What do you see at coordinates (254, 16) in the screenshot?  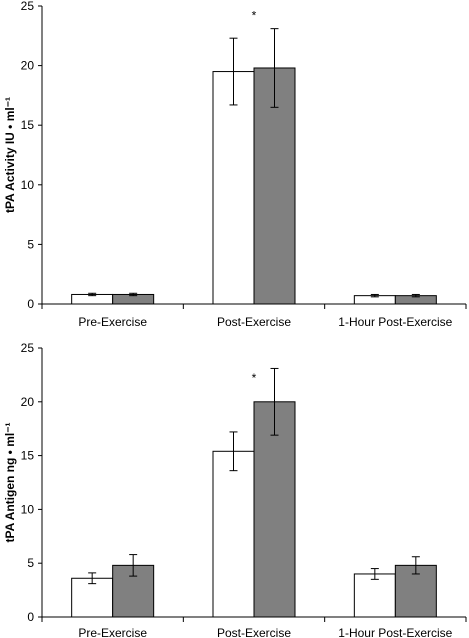 I see `chart-1-significance-marker: *` at bounding box center [254, 16].